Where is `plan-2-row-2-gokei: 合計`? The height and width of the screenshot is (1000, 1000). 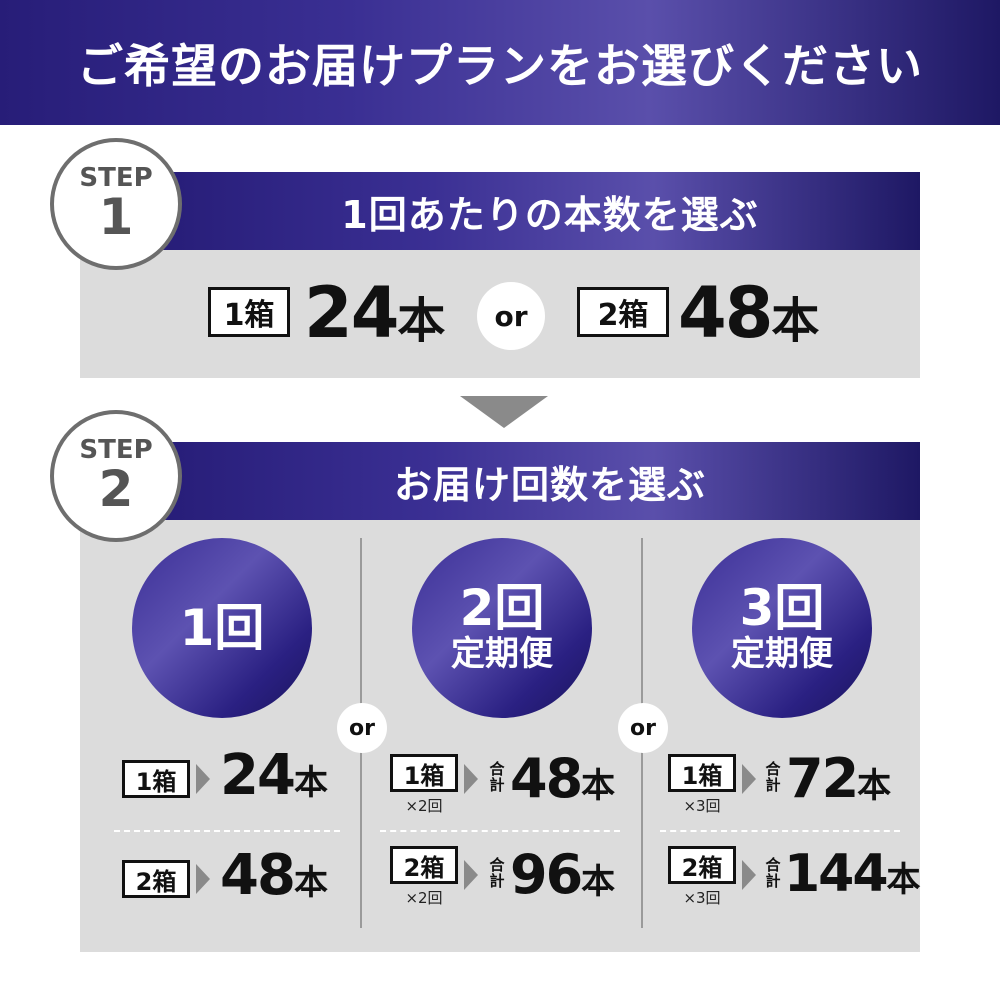
plan-2-row-2-gokei: 合計 is located at coordinates (497, 873).